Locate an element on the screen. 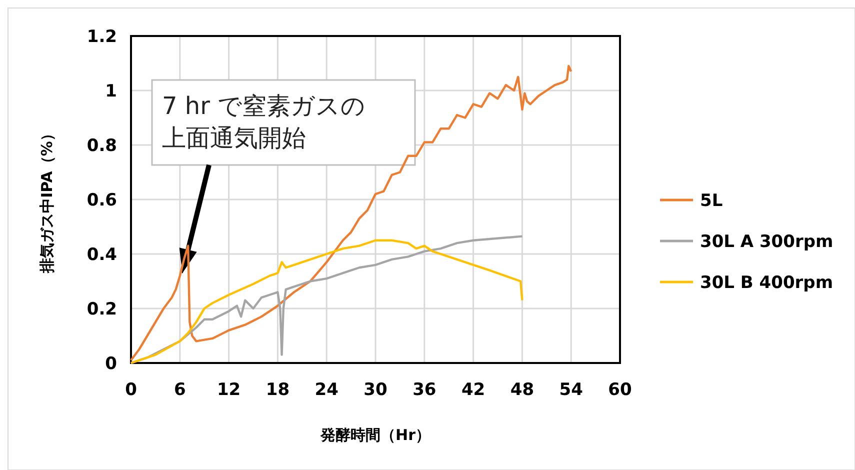 Image resolution: width=855 pixels, height=470 pixels. x-tick-label: 48 is located at coordinates (522, 390).